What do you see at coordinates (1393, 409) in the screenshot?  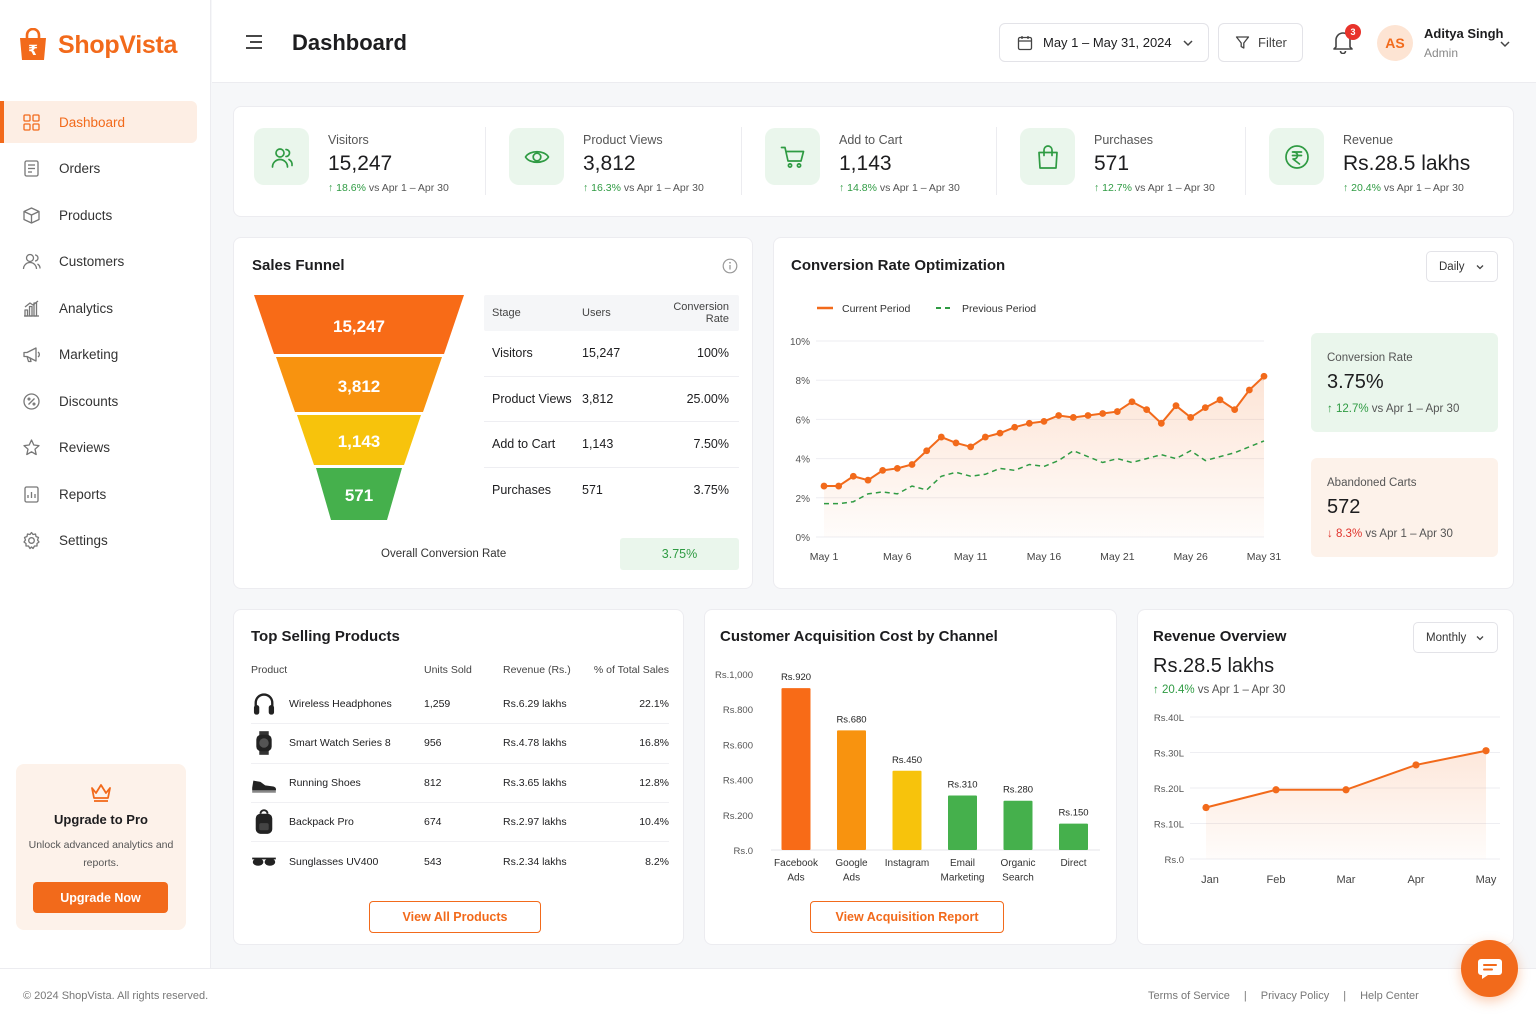 I see `conversion-rate-delta: ↑ 12.7% vs Apr 1 – Apr 30` at bounding box center [1393, 409].